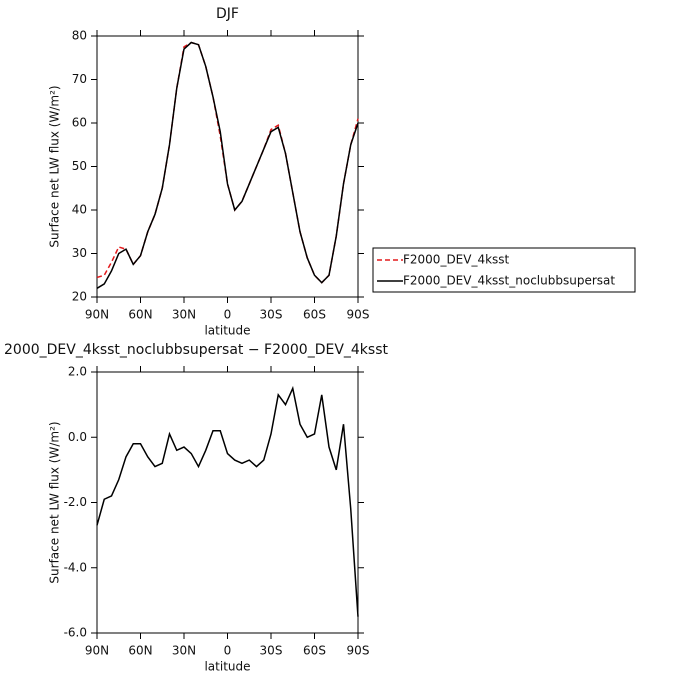 The image size is (683, 682). I want to click on y-tick-label: -2.0, so click(75, 502).